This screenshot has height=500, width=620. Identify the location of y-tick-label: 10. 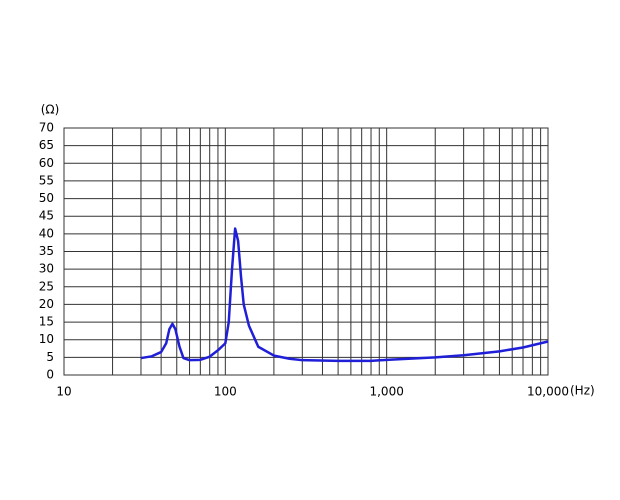
(46, 339).